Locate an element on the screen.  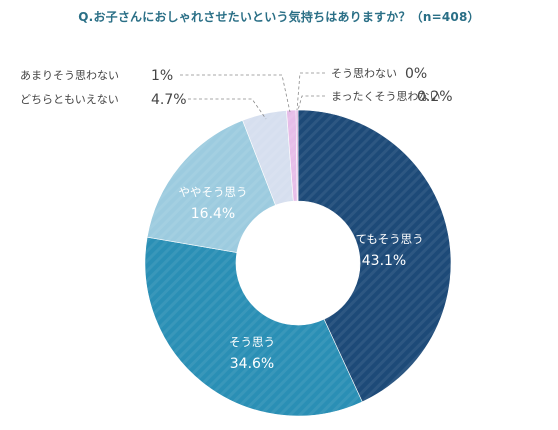
outside-value-6: 0% is located at coordinates (416, 74).